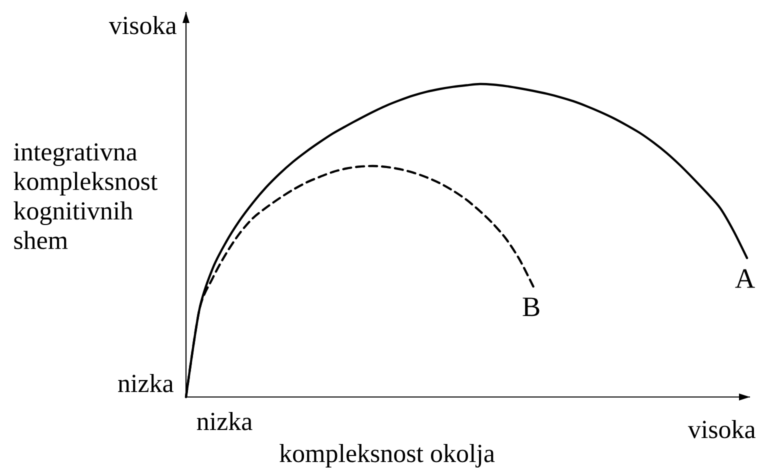 The width and height of the screenshot is (758, 470). Describe the element at coordinates (86, 196) in the screenshot. I see `y-axis-title: integrativna kompleksnost kognitivnih shem` at that location.